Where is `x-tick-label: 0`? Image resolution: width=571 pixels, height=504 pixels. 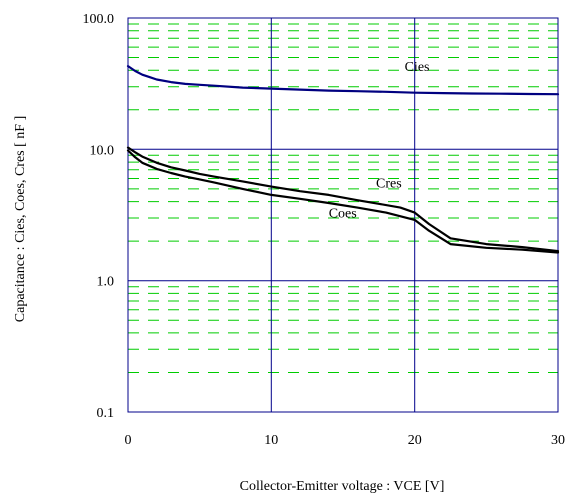
x-tick-label: 0 is located at coordinates (128, 440).